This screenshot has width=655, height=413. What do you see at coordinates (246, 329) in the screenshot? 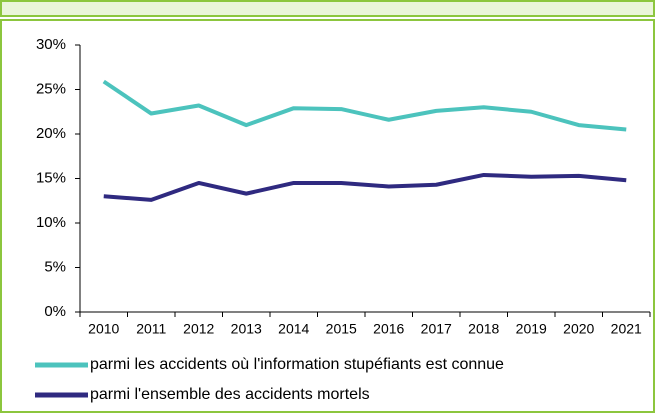
I see `x-tick-label: 2013` at bounding box center [246, 329].